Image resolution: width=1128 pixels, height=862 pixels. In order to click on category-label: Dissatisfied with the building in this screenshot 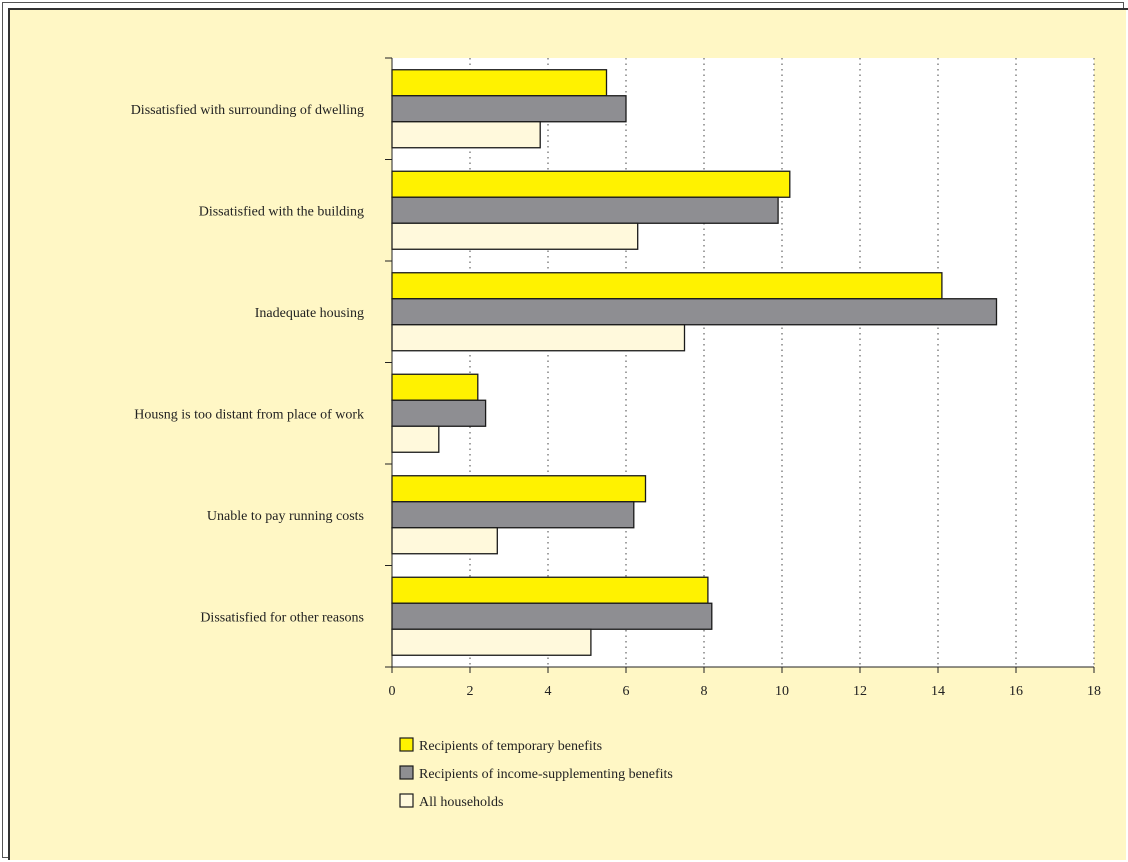, I will do `click(281, 211)`.